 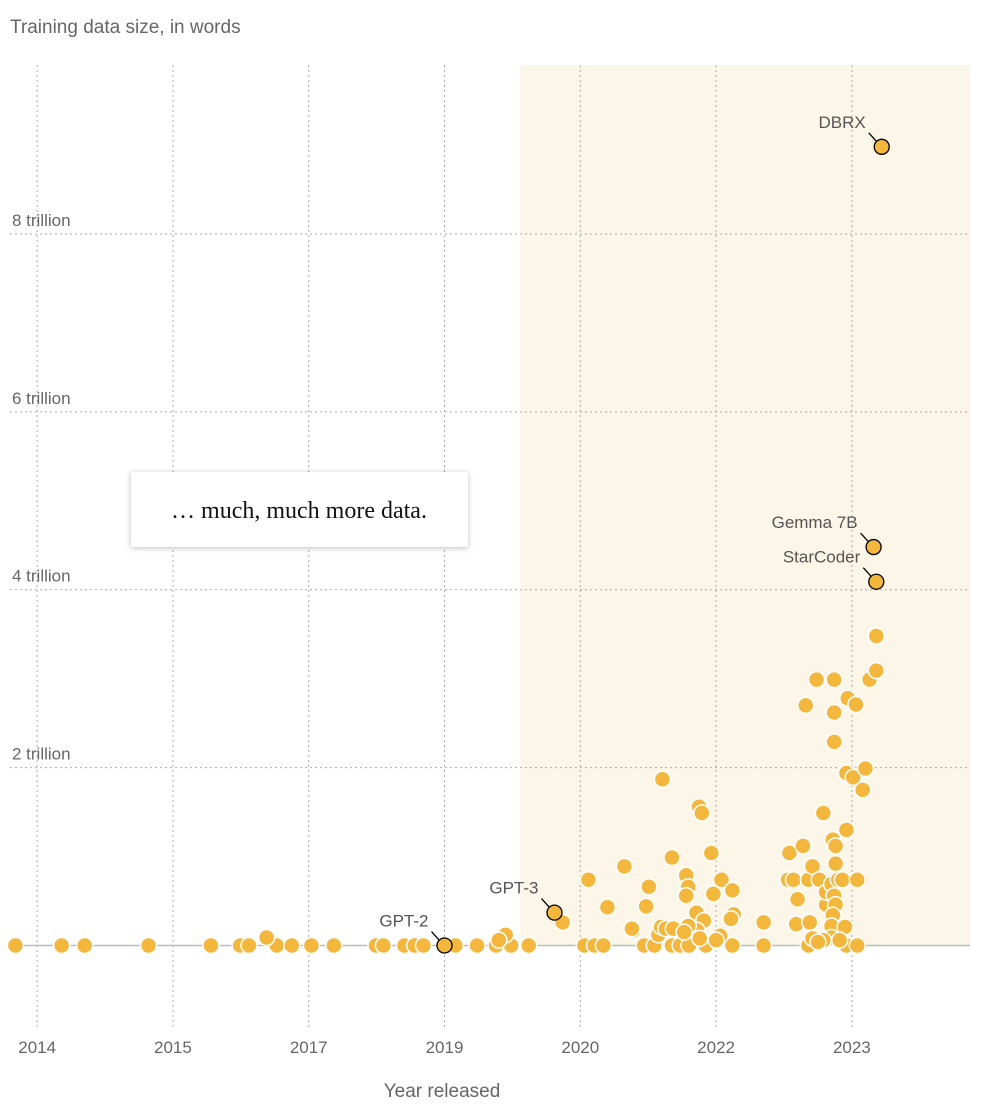 What do you see at coordinates (513, 888) in the screenshot?
I see `point-label: GPT-3` at bounding box center [513, 888].